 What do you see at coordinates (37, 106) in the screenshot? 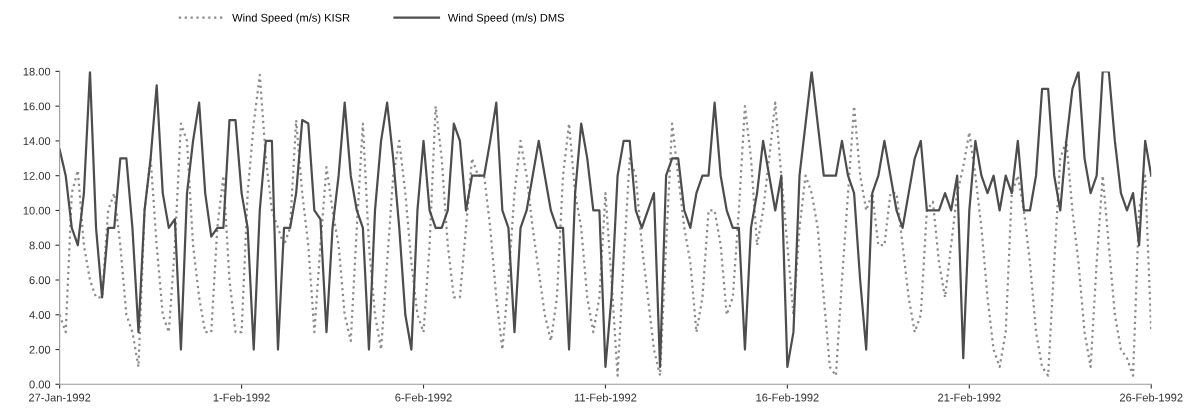
I see `y-tick-label: 16.00` at bounding box center [37, 106].